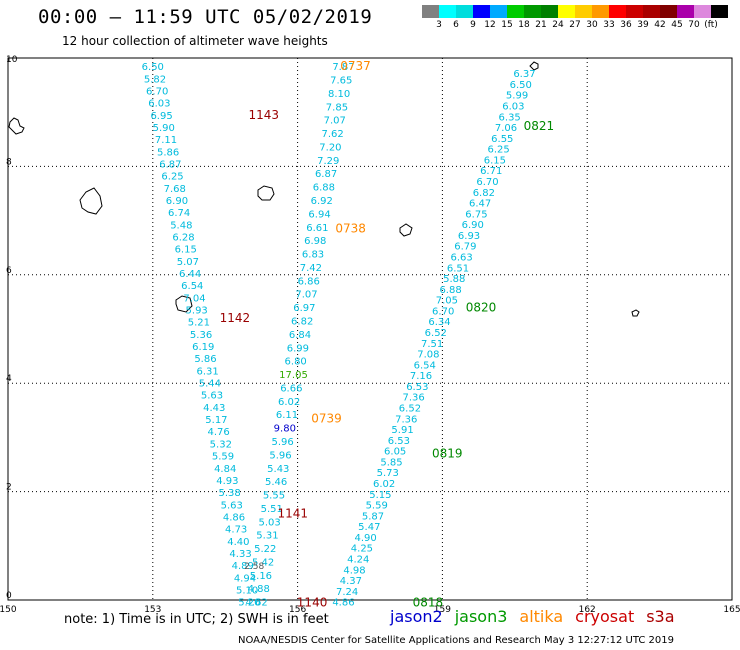 This screenshot has height=650, width=740. Describe the element at coordinates (473, 25) in the screenshot. I see `color-scale-tick: 9` at that location.